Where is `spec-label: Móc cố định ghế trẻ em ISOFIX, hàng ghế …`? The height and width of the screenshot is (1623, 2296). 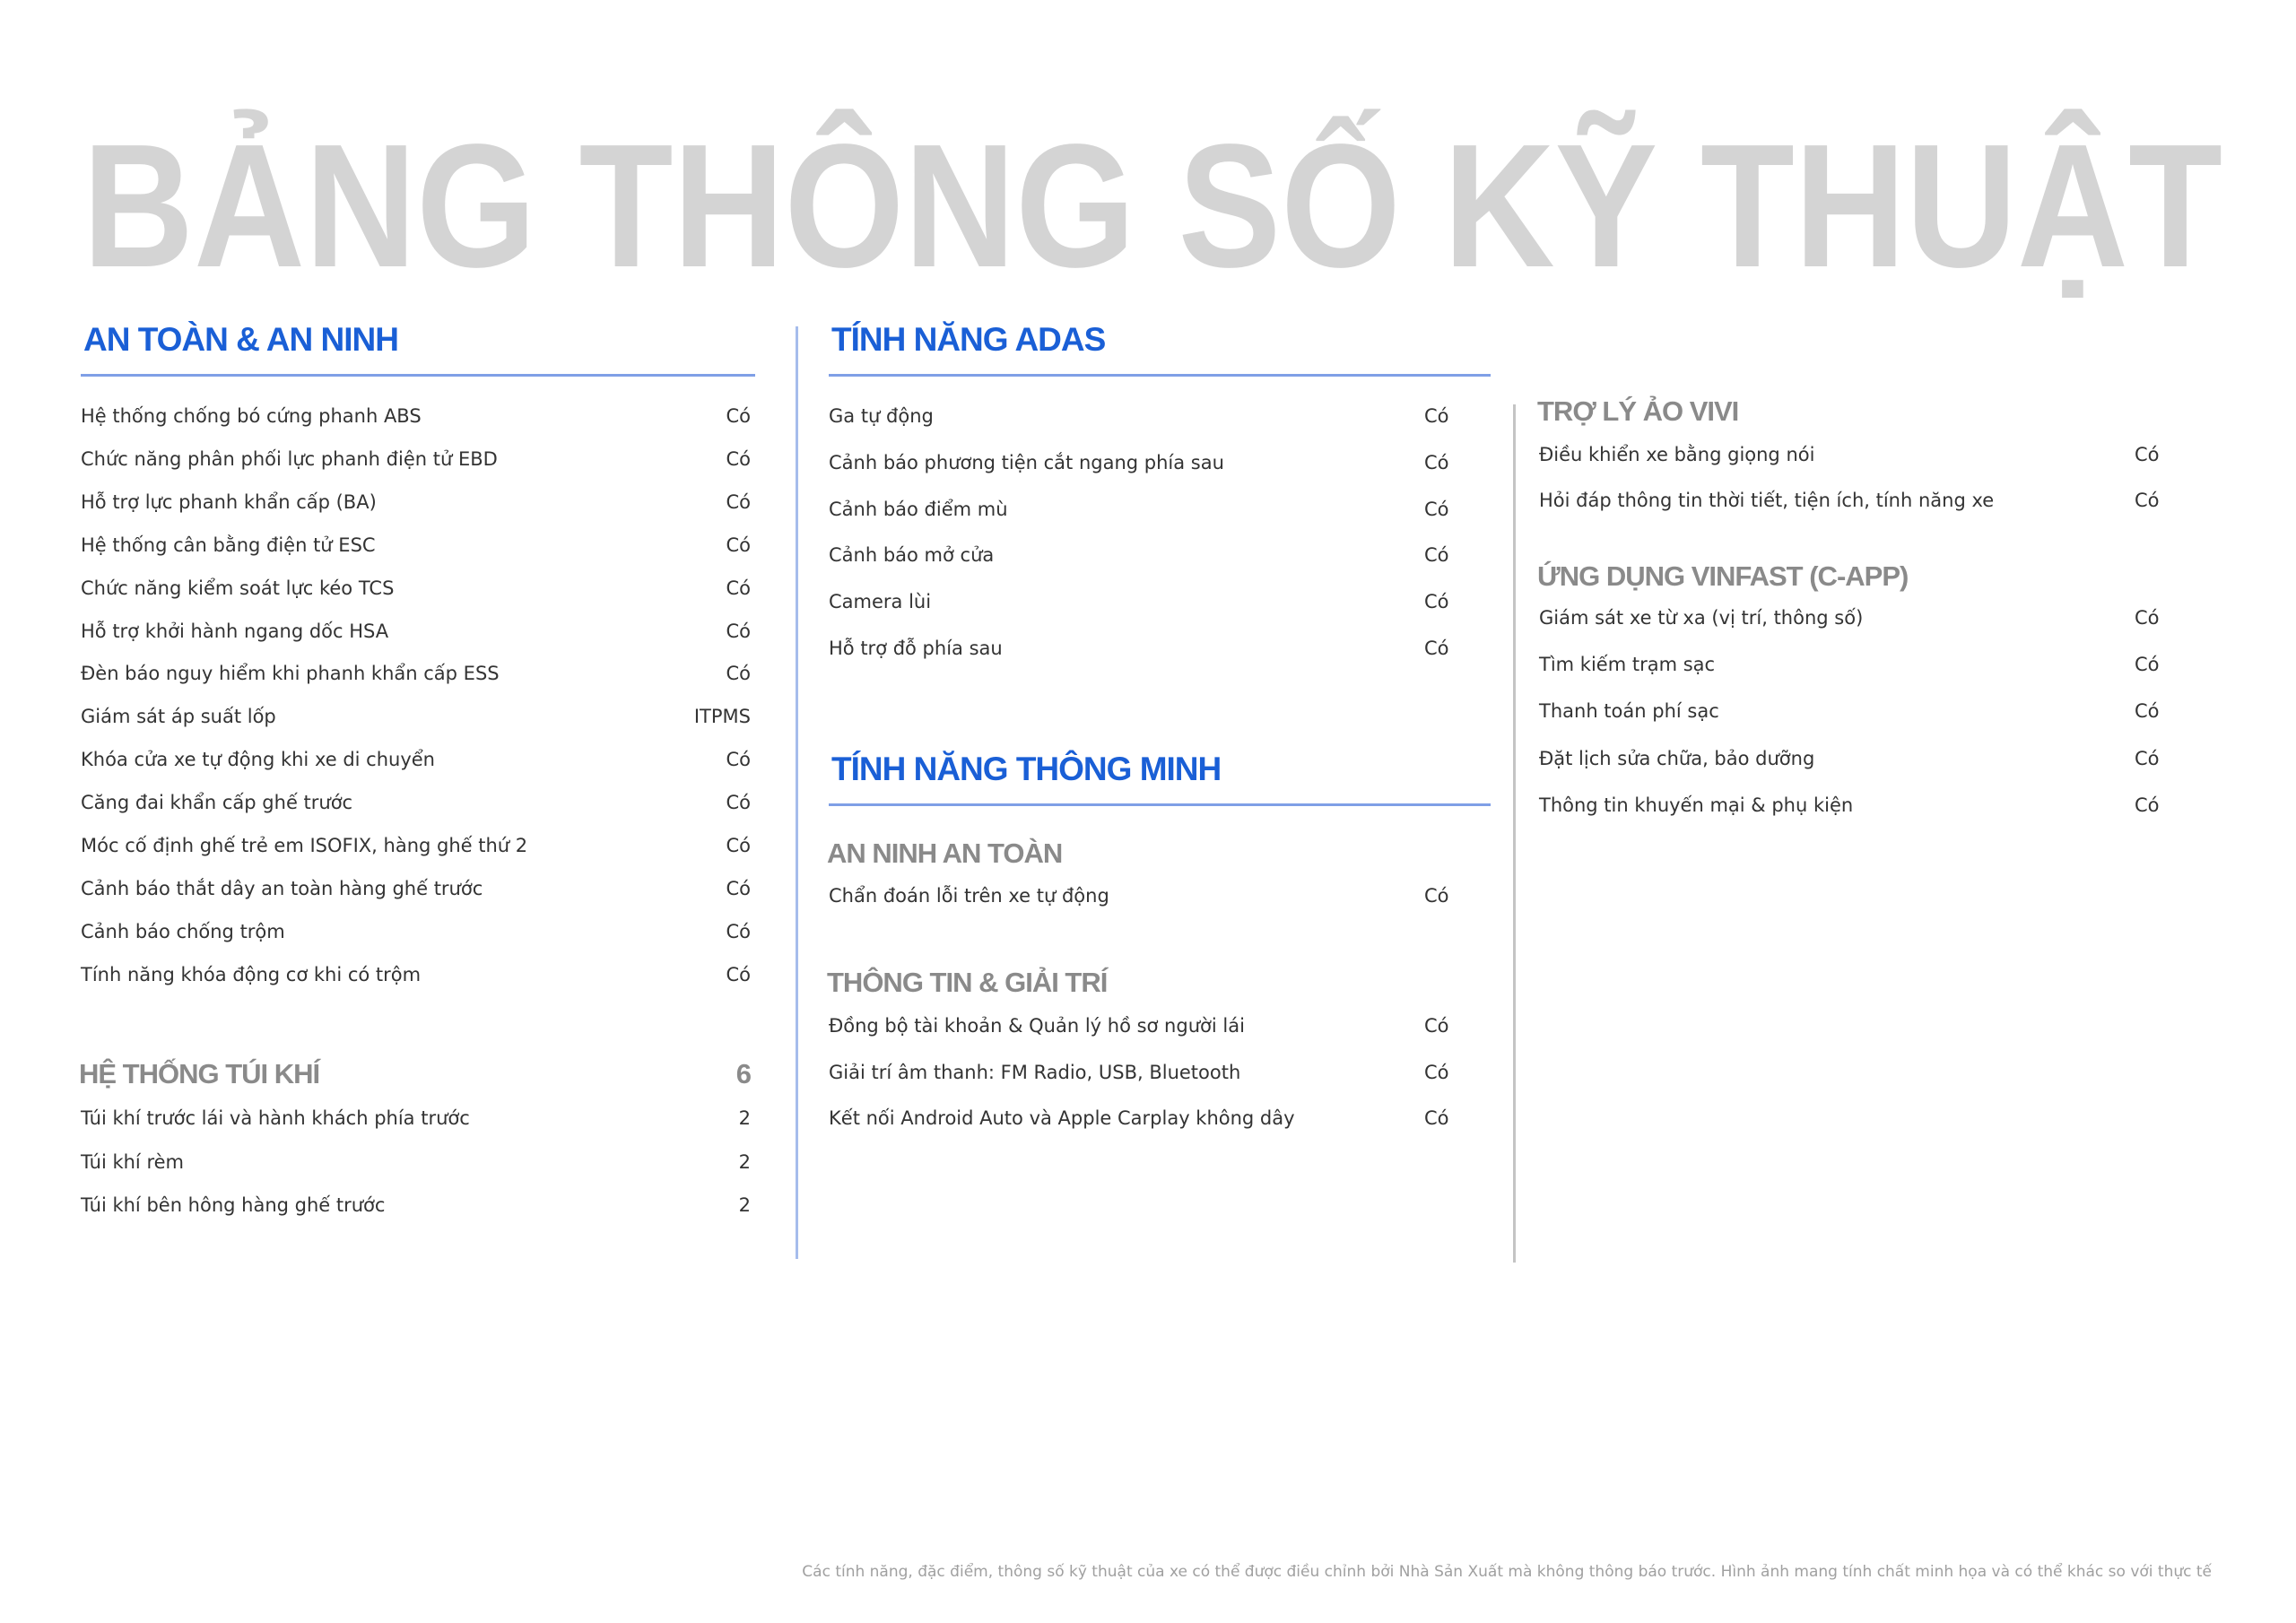
spec-label: Móc cố định ghế trẻ em ISOFIX, hàng ghế … is located at coordinates (304, 845).